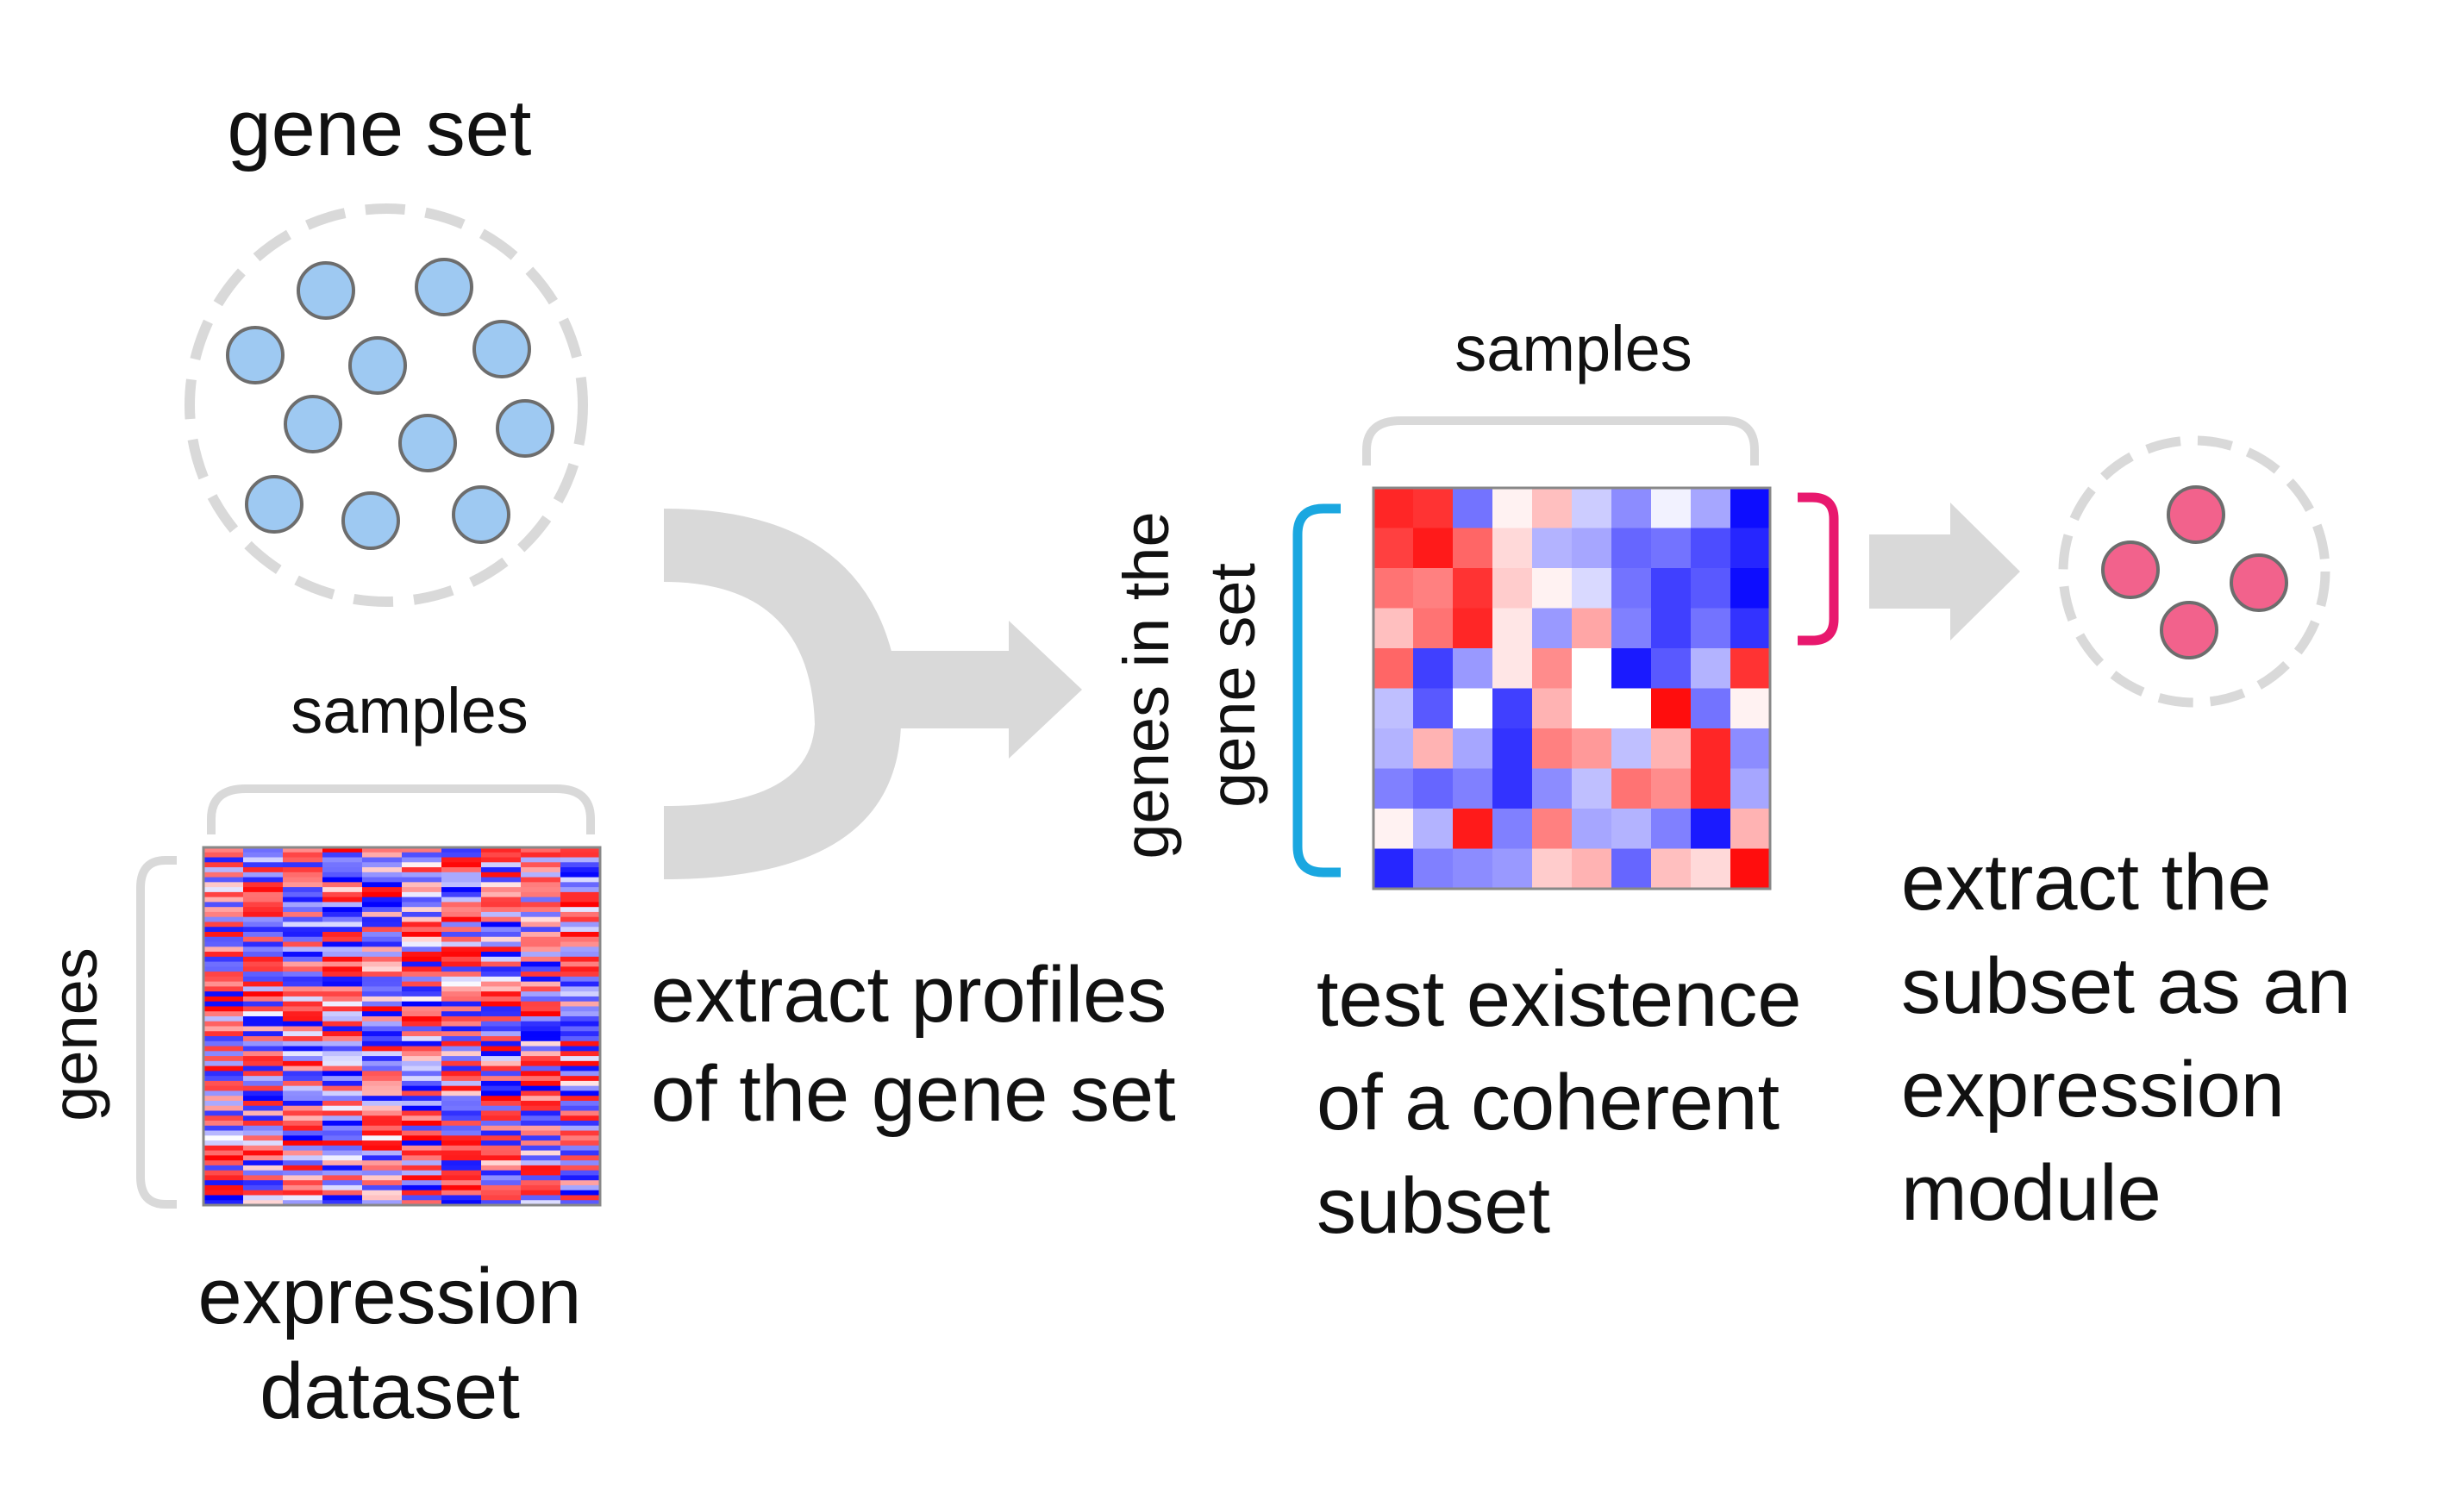 This screenshot has height=1512, width=2446. I want to click on module-gene-circle, so click(2189, 630).